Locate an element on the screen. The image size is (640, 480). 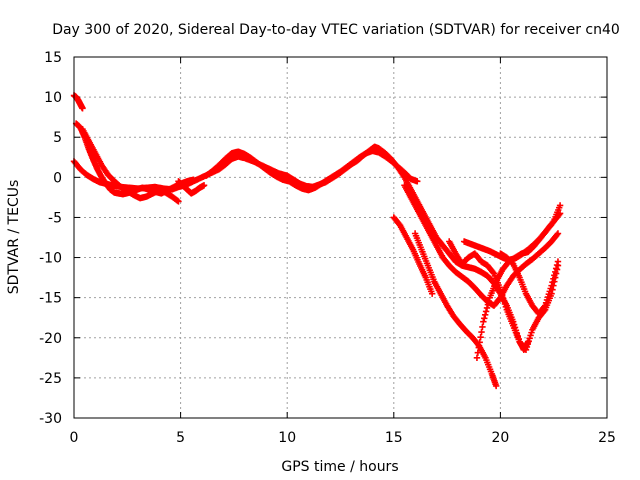
y-tick-label: 15 is located at coordinates (53, 58).